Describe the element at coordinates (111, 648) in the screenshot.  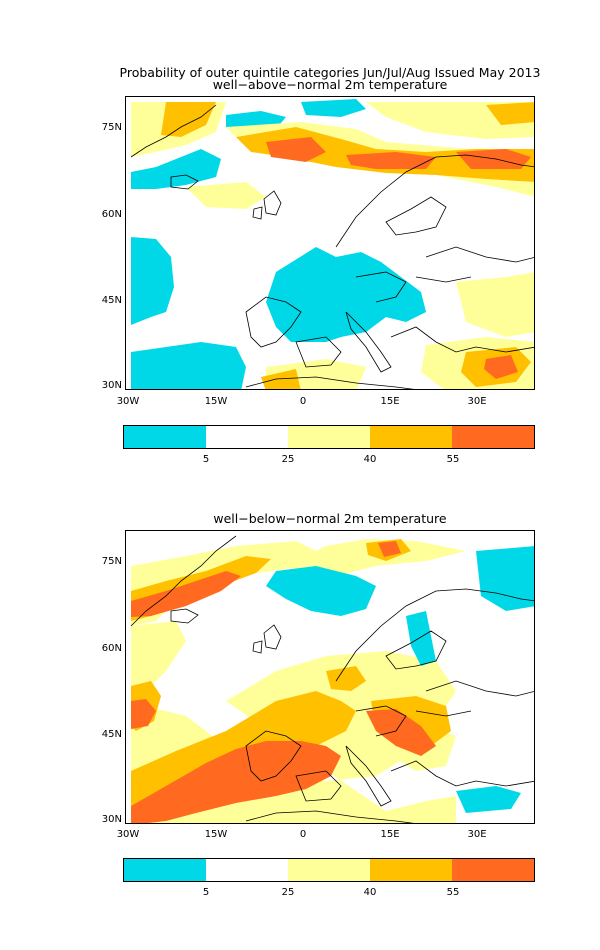
I see `lat-label-60n-2: 60N` at that location.